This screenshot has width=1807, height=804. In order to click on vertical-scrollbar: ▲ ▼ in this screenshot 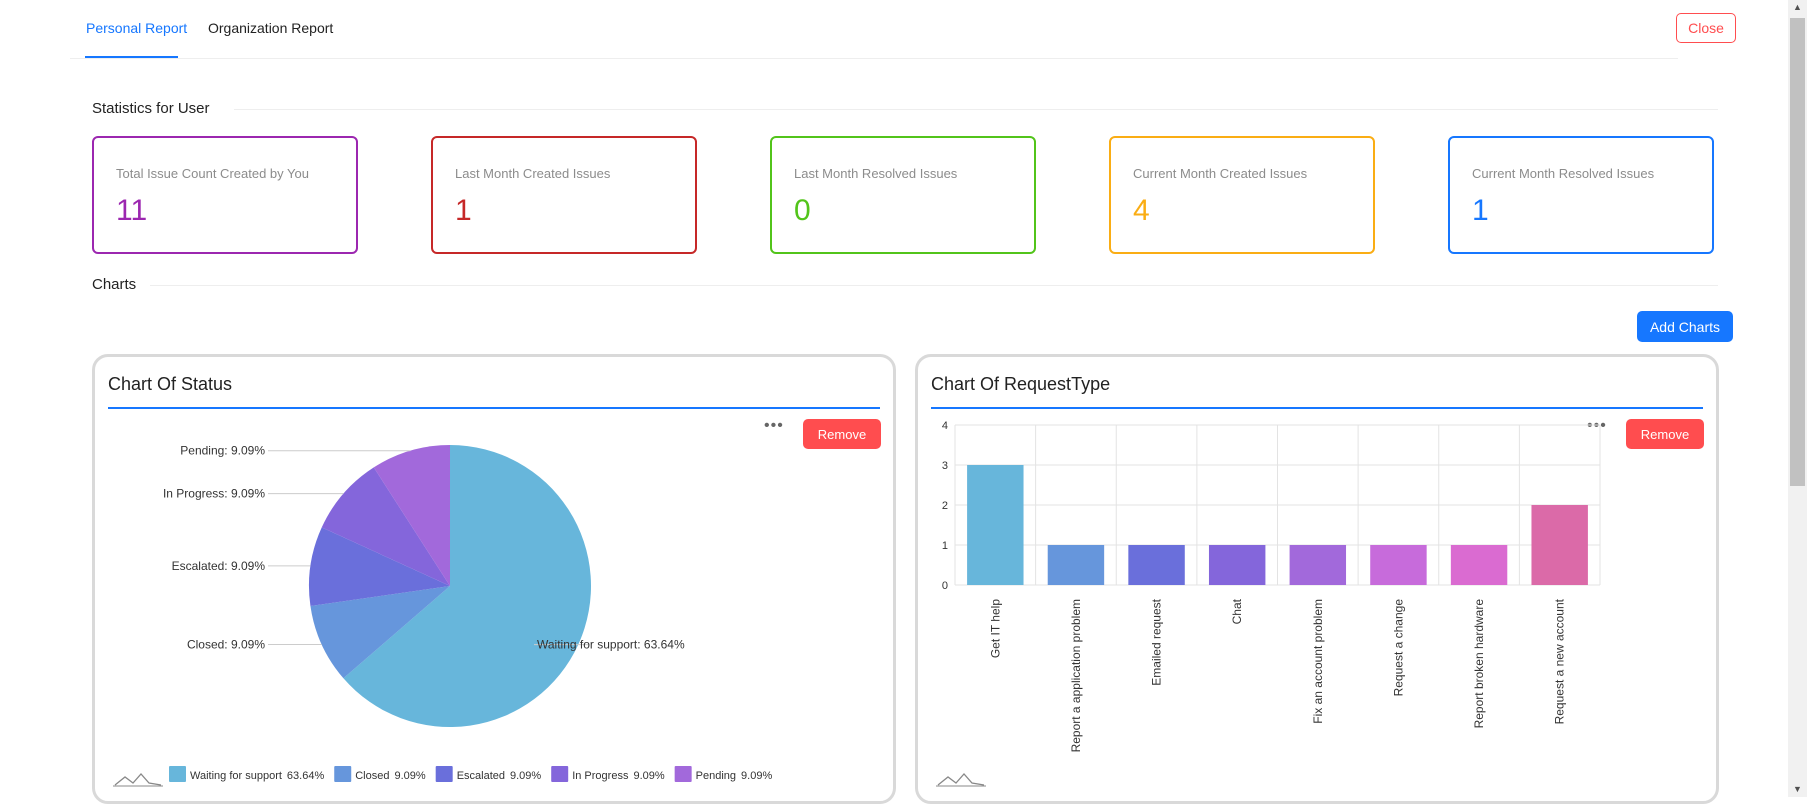, I will do `click(1797, 398)`.